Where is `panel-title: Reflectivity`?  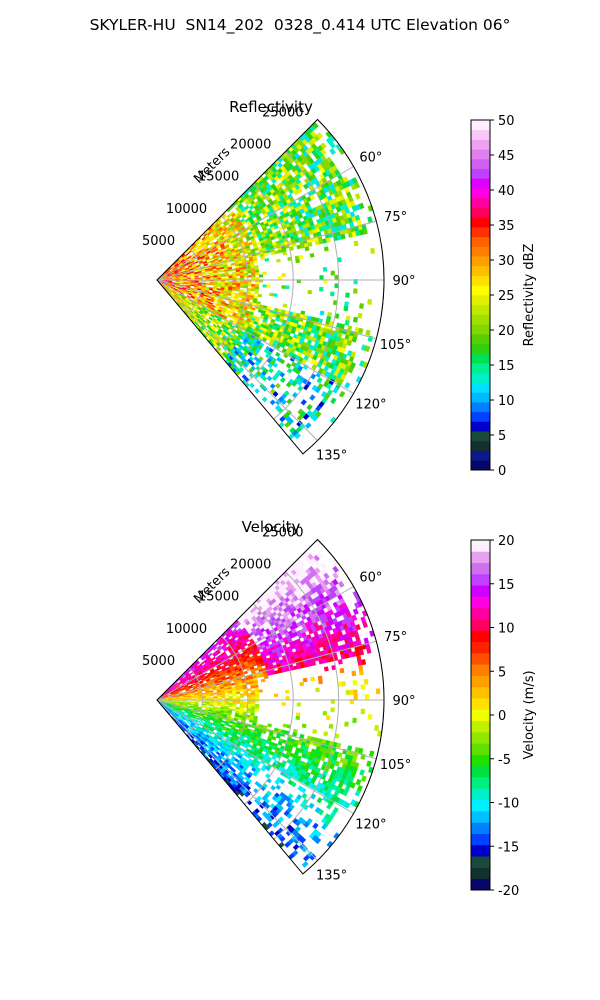
panel-title: Reflectivity is located at coordinates (271, 107).